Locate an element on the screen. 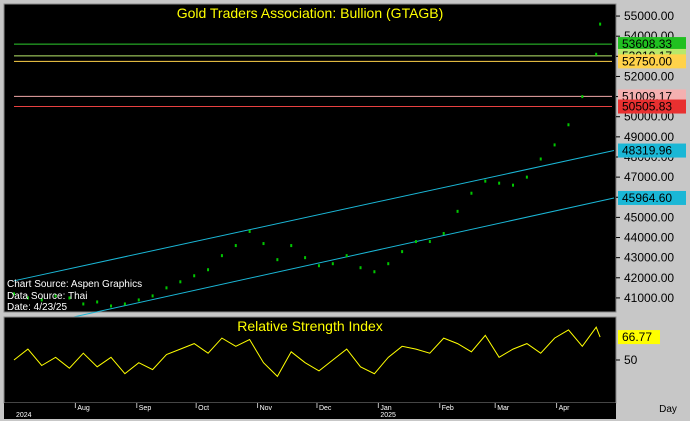 The width and height of the screenshot is (690, 421). month-label: Jan is located at coordinates (385, 408).